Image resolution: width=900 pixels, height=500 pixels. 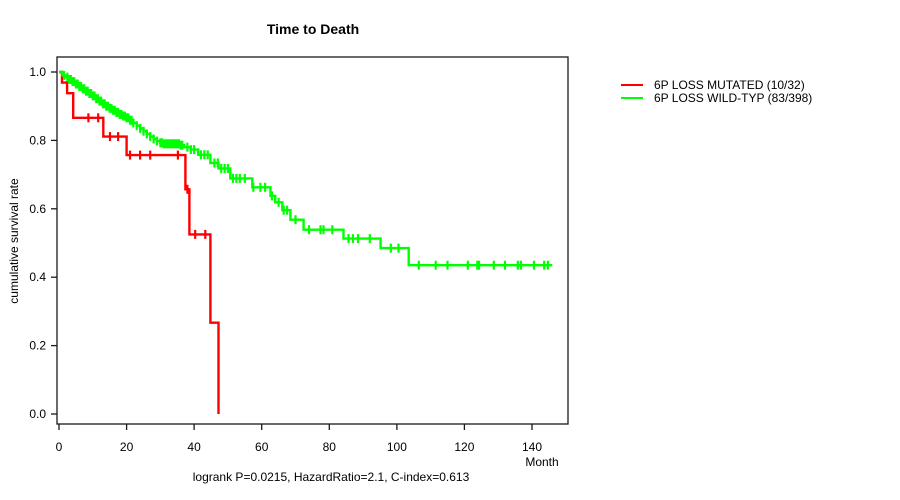 What do you see at coordinates (542, 462) in the screenshot?
I see `x-axis-title: Month` at bounding box center [542, 462].